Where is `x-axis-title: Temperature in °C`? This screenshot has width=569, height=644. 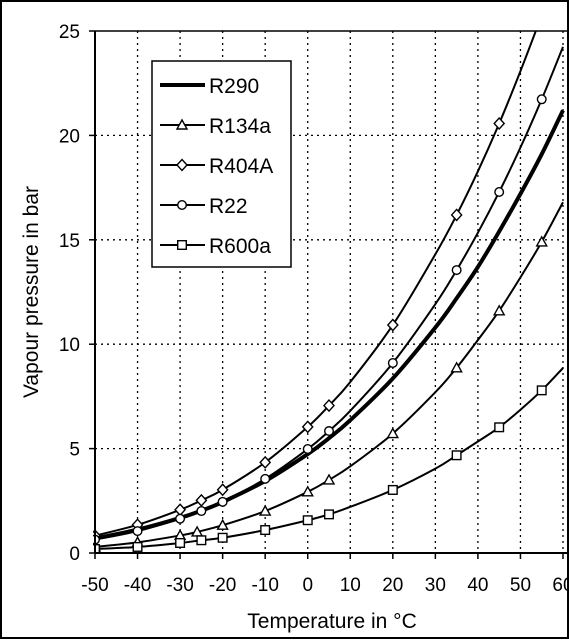 x-axis-title: Temperature in °C is located at coordinates (331, 621).